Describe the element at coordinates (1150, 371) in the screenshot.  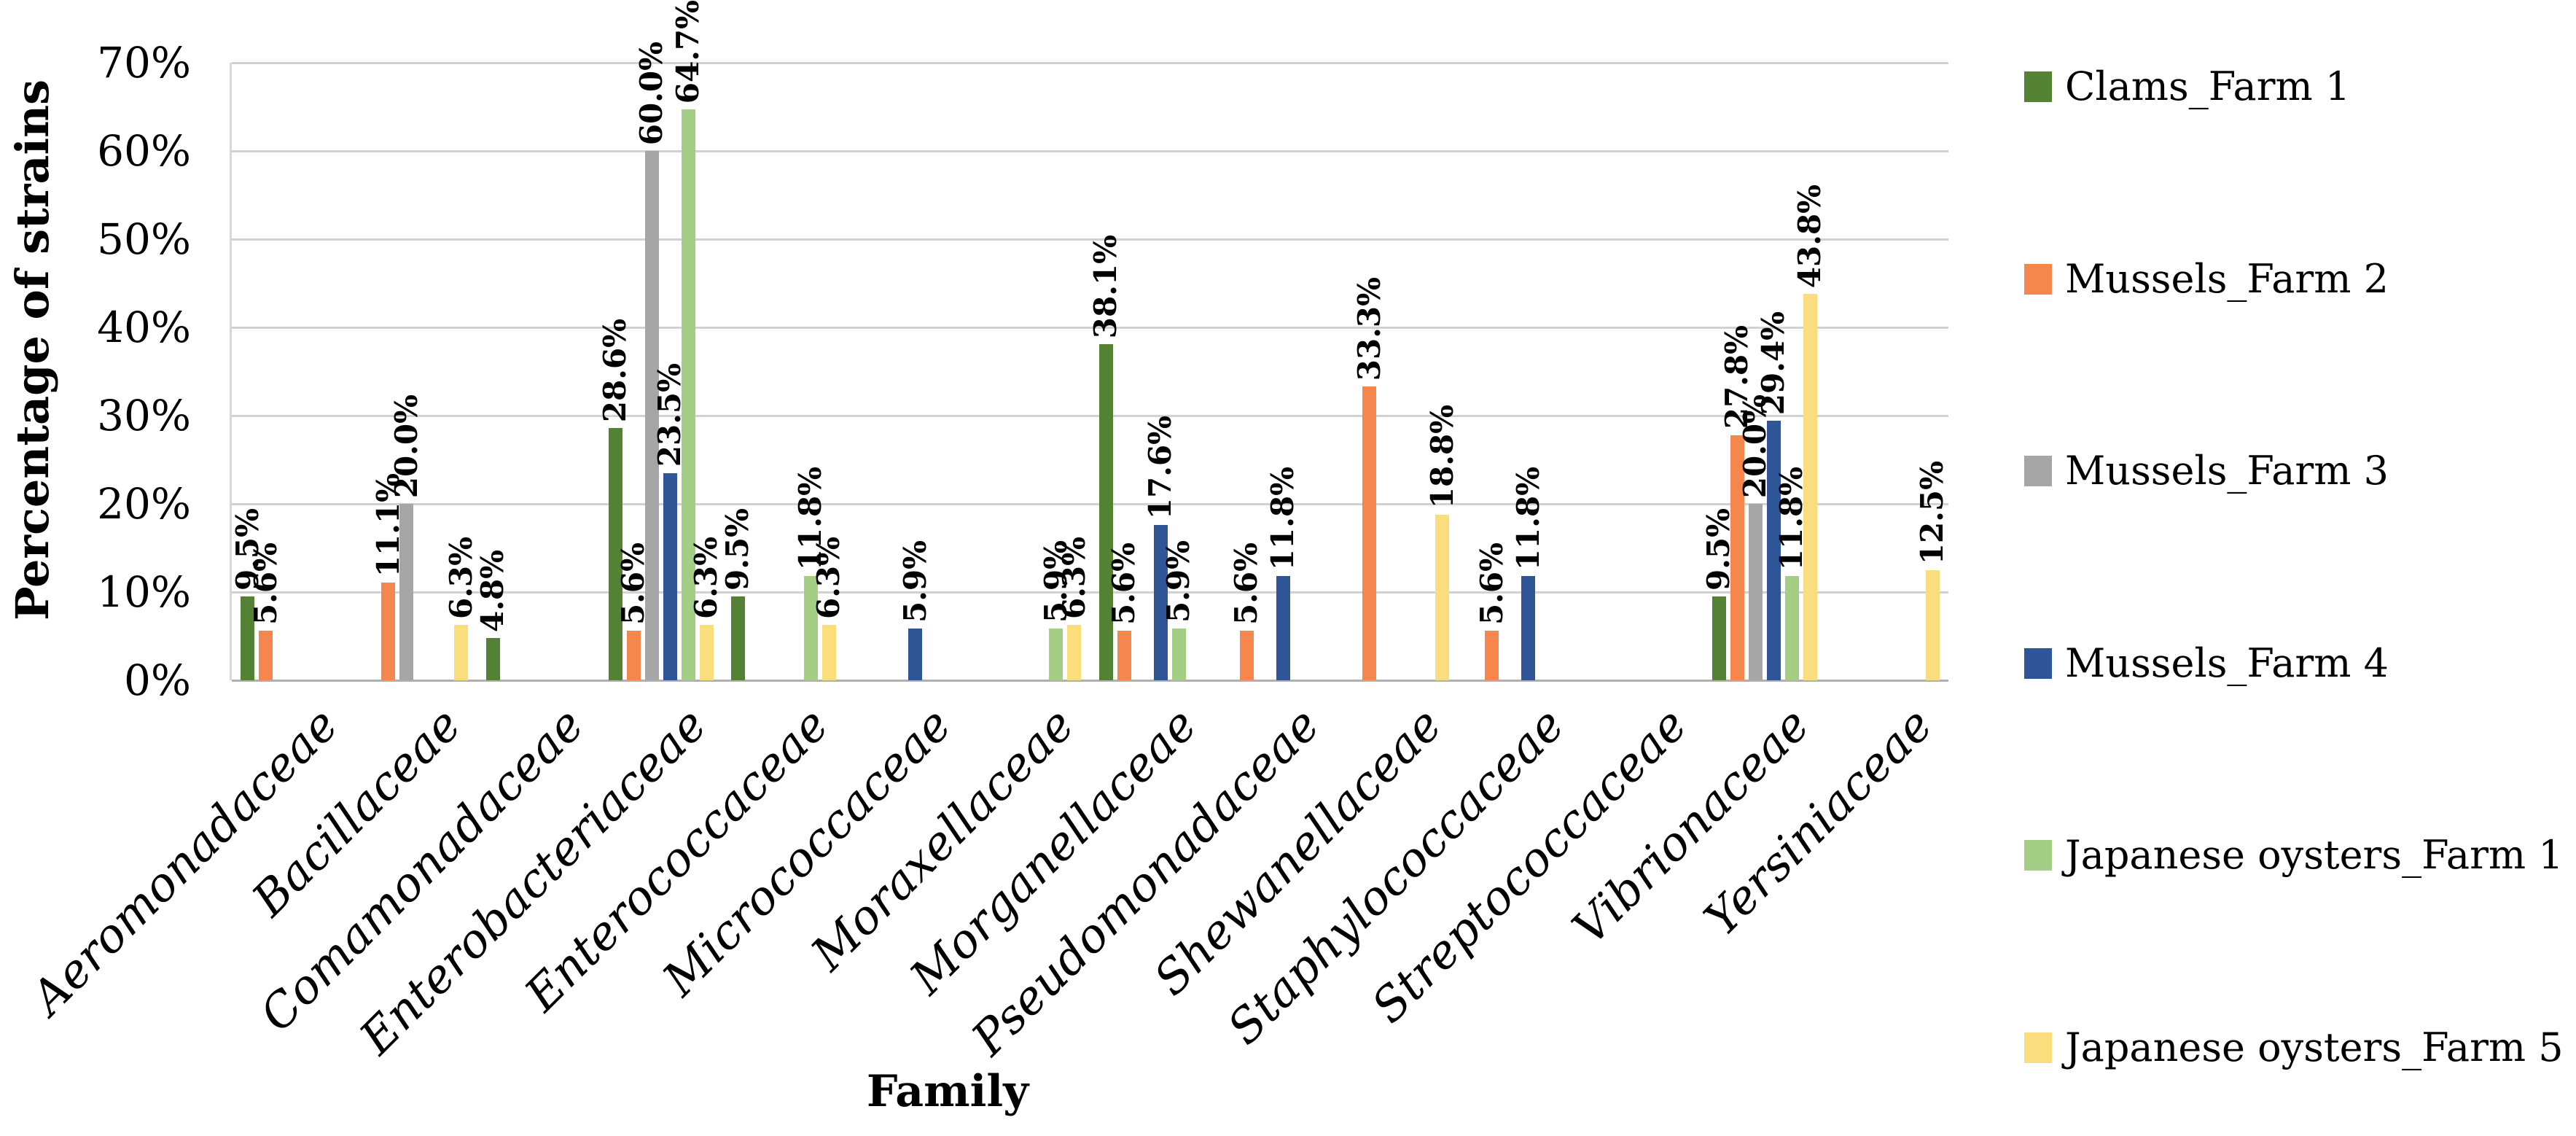
I see `bar-group-morganellaceae: 38.1% 5.6% 17.6% 5.9%` at that location.